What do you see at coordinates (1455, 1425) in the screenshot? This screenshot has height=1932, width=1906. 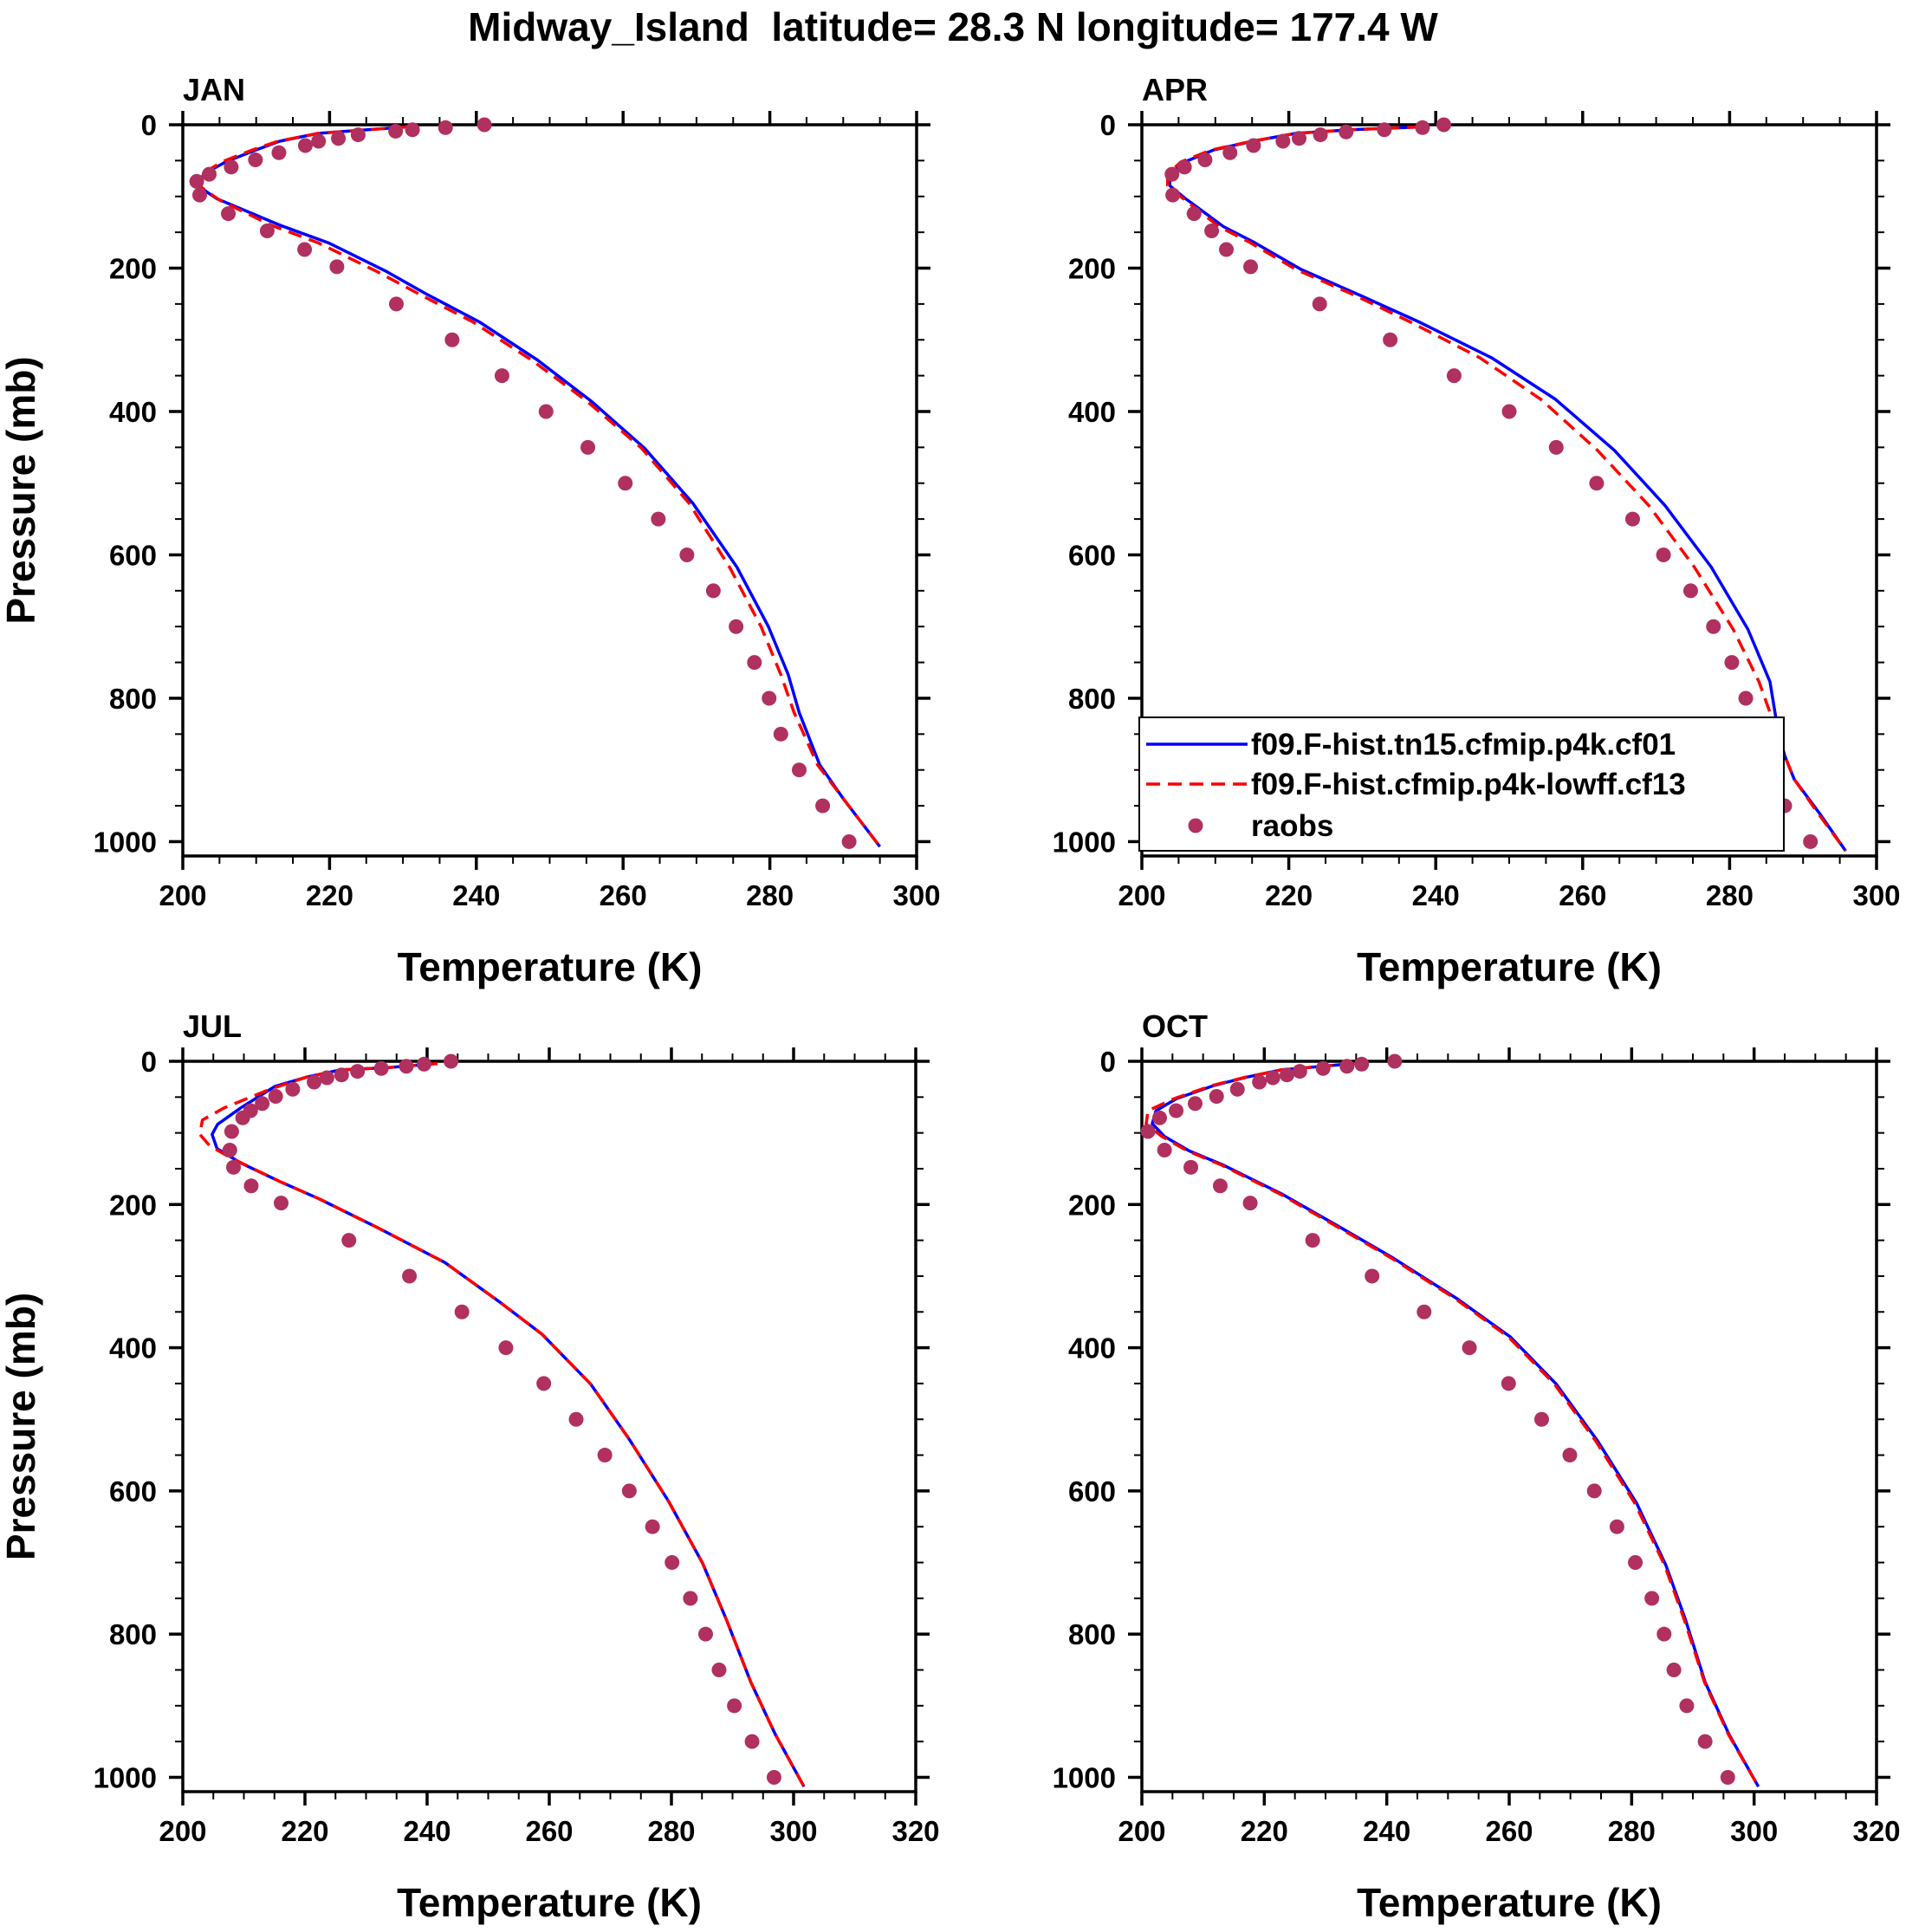 I see `series-line-cf01` at bounding box center [1455, 1425].